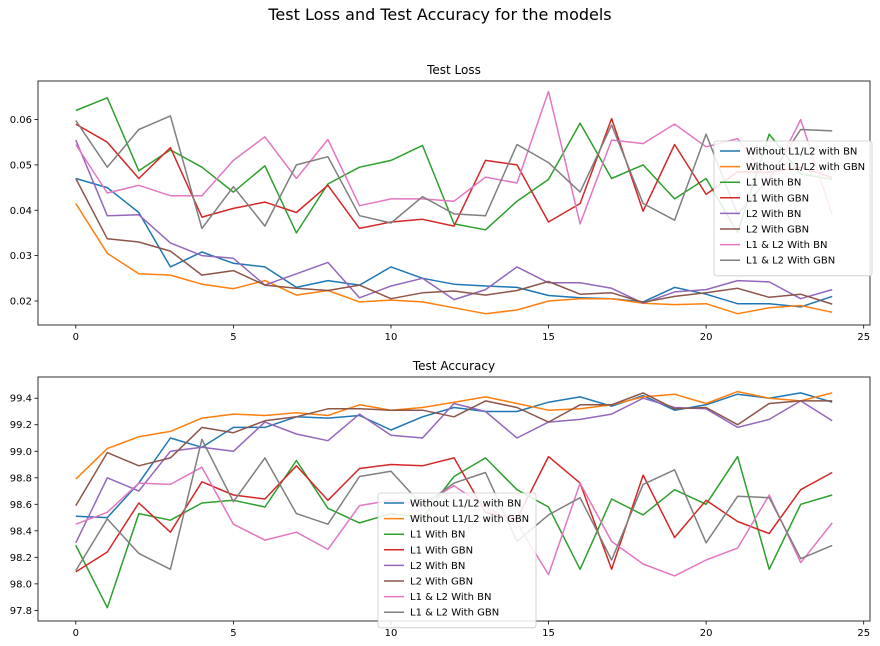 The image size is (880, 646). Describe the element at coordinates (805, 167) in the screenshot. I see `test-loss-legend-label: Without L1/L2 with GBN` at that location.